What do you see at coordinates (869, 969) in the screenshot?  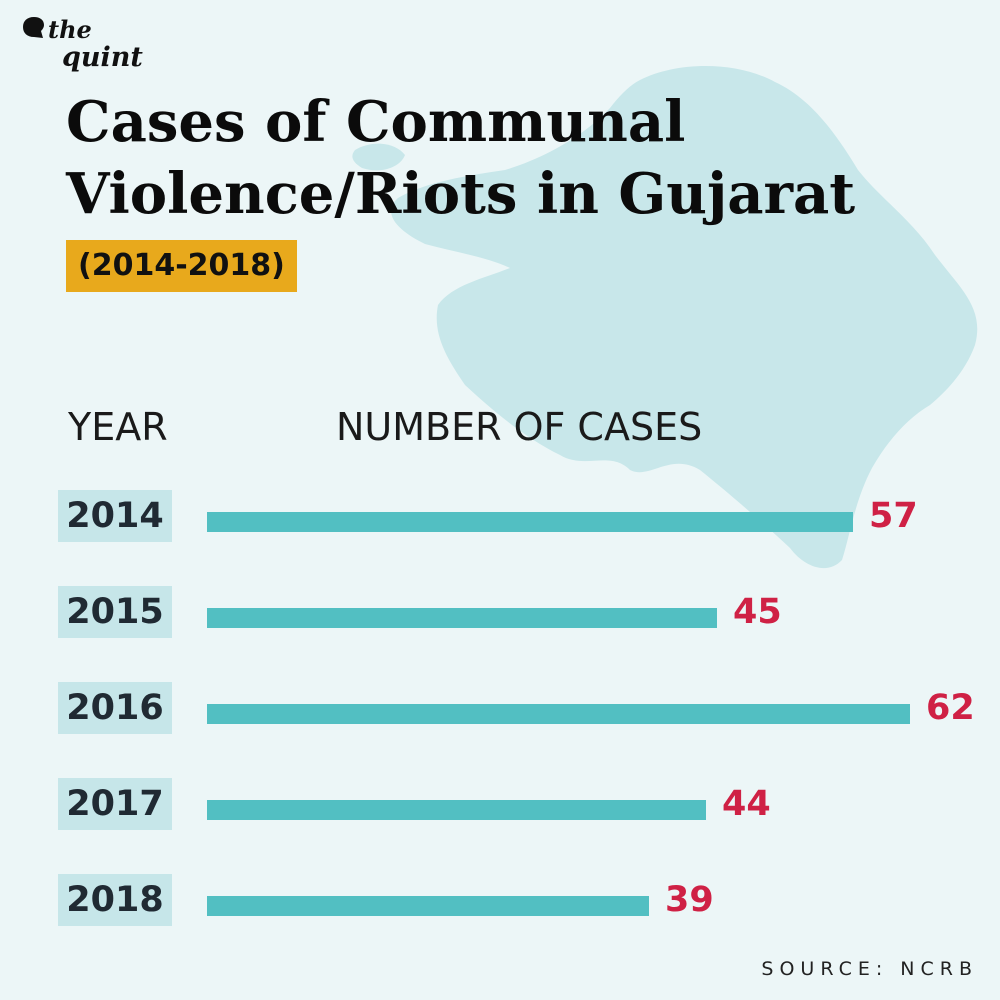 I see `source-note: SOURCE: NCRB` at bounding box center [869, 969].